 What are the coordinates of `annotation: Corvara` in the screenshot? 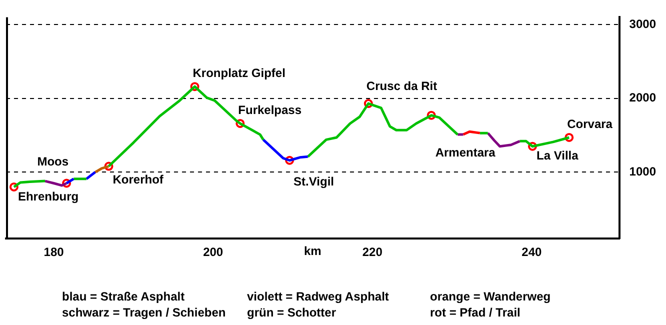 It's located at (590, 123).